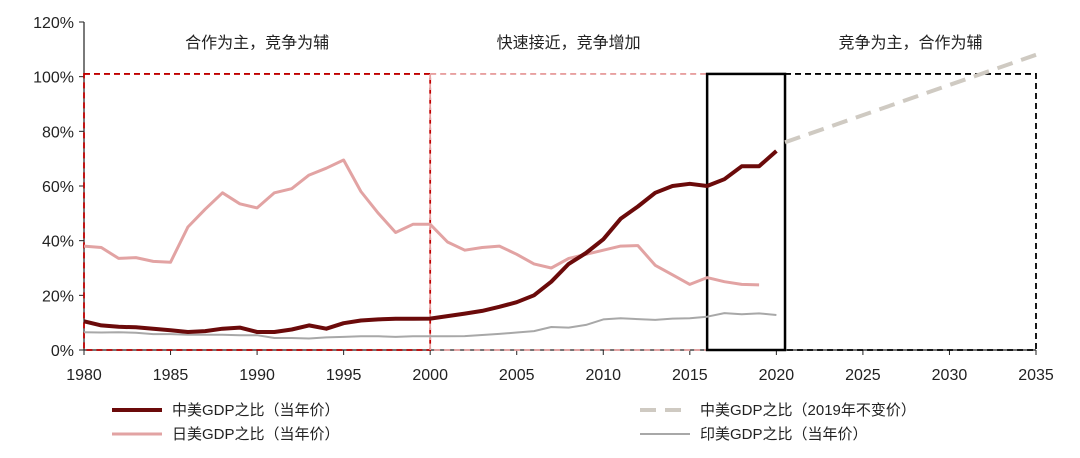  Describe the element at coordinates (777, 375) in the screenshot. I see `x-tick-label: 2020` at that location.